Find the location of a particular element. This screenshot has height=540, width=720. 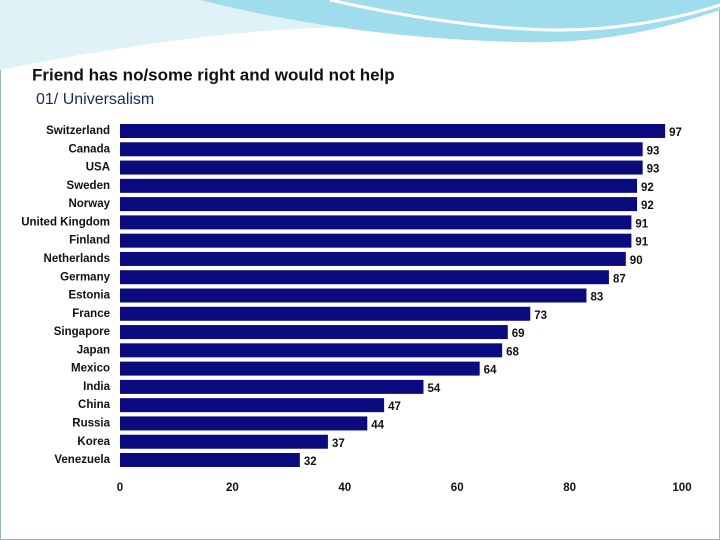

chart-subtitle: 01/ Universalism is located at coordinates (95, 99).